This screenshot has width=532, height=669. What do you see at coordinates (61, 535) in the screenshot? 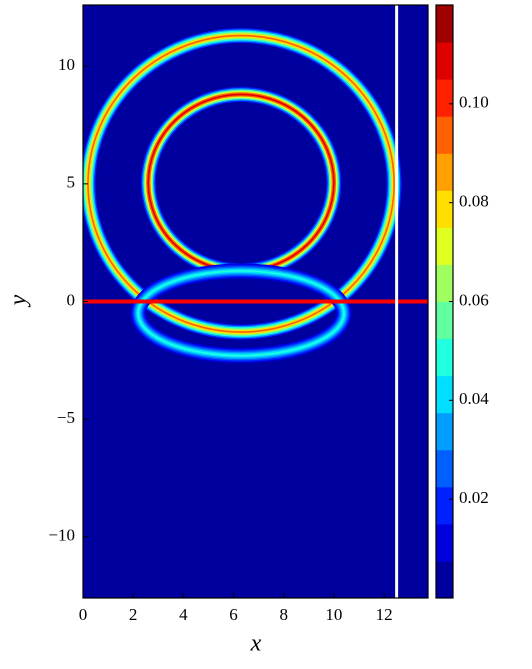
I see `y-tick-label: −10` at bounding box center [61, 535].